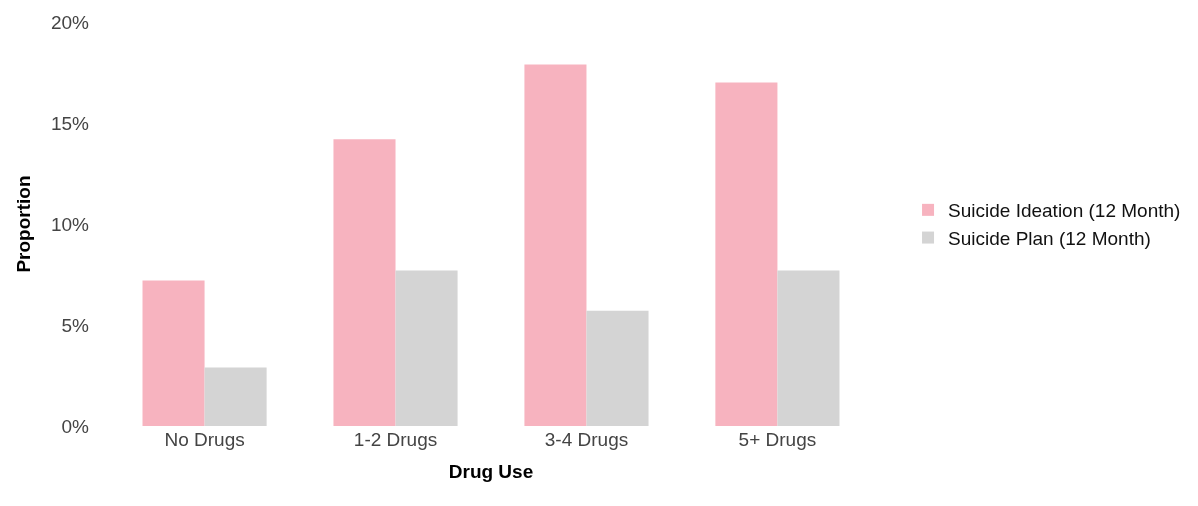  Describe the element at coordinates (1064, 211) in the screenshot. I see `legend-label: Suicide Ideation (12 Month)` at that location.